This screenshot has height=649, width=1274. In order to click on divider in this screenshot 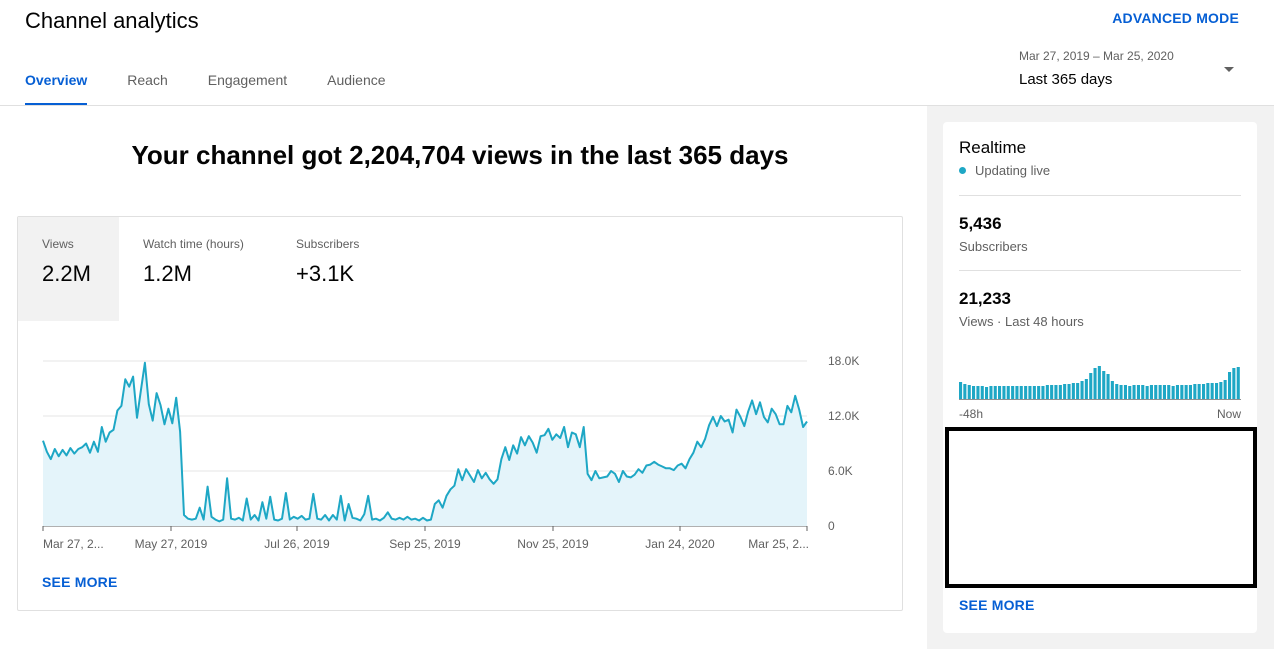, I will do `click(1100, 270)`.